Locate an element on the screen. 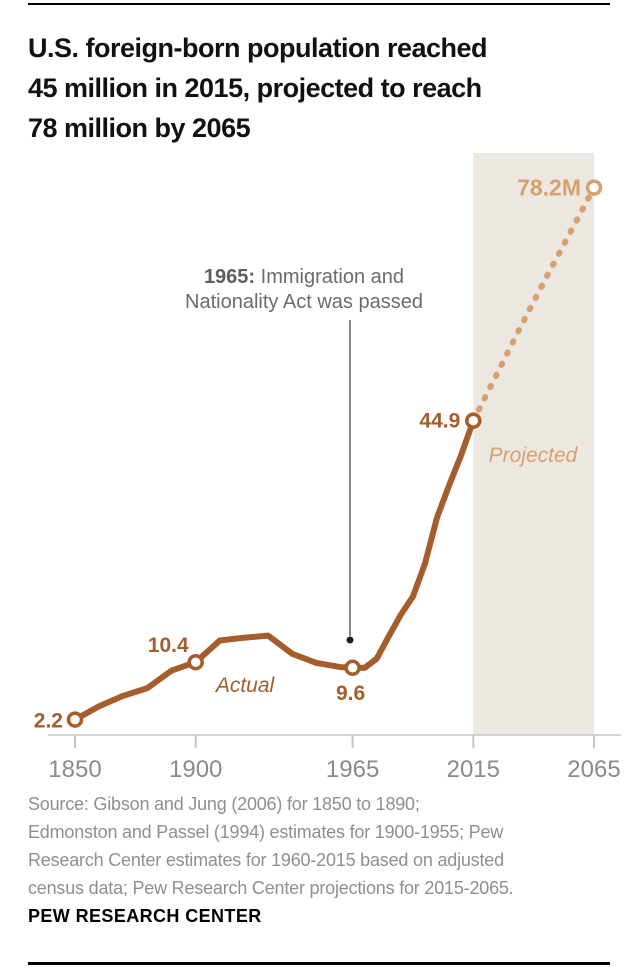  annotation-pointer-dot is located at coordinates (350, 640).